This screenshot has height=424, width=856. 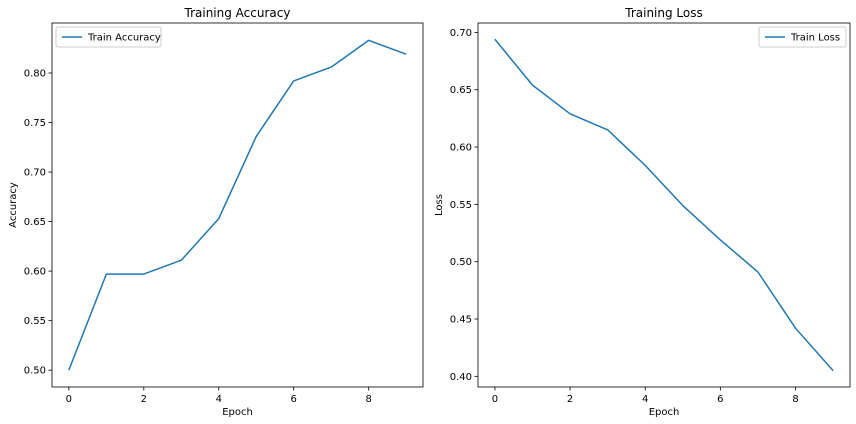 I want to click on chart-title: Training Loss, so click(x=663, y=13).